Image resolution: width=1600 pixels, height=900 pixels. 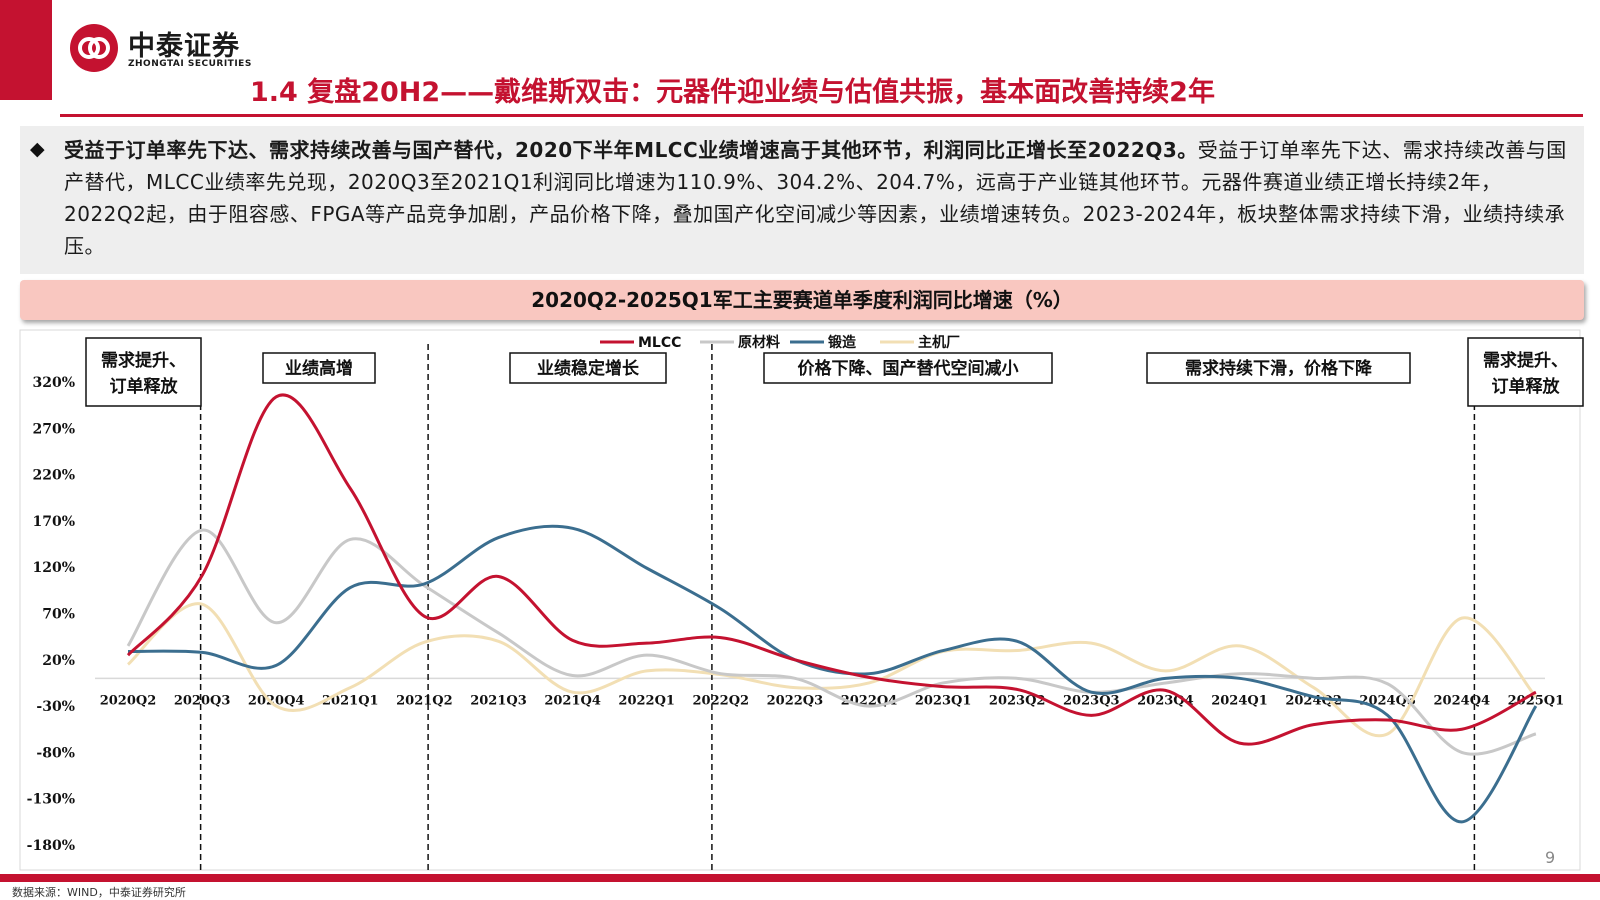 I want to click on y-tick-label: 120%, so click(x=53, y=568).